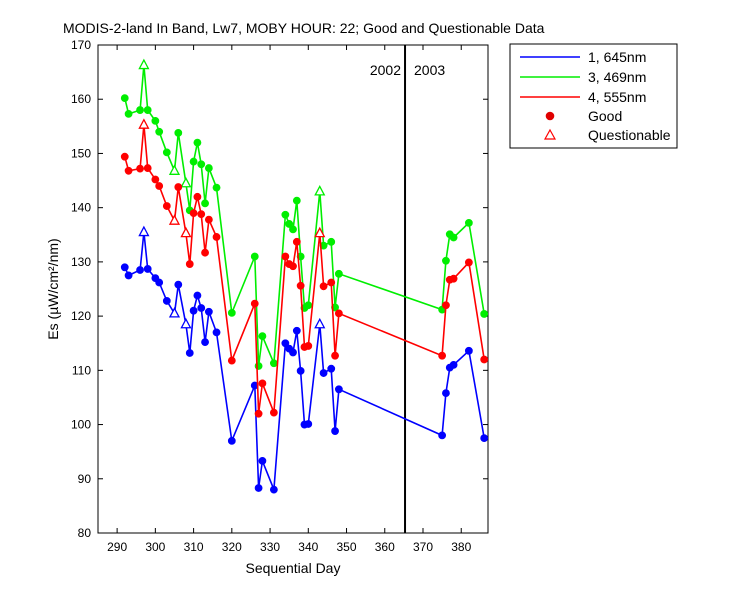  Describe the element at coordinates (385, 70) in the screenshot. I see `year-label-2002: 2002` at that location.